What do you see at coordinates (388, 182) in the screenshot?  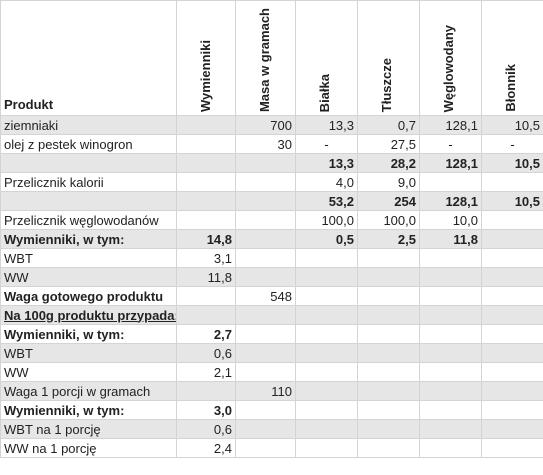 I see `cell: 9,0` at bounding box center [388, 182].